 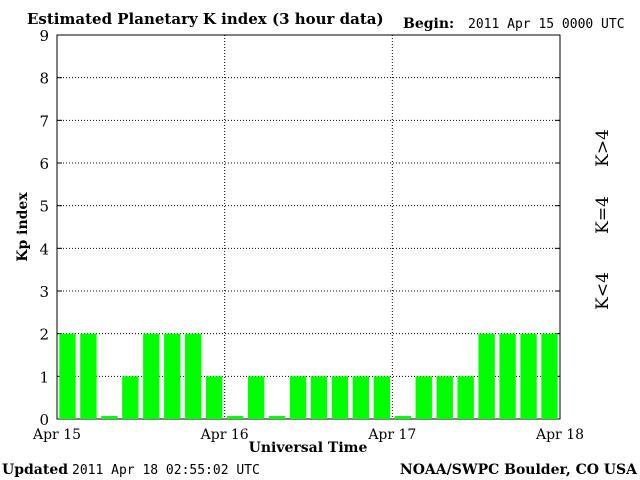 I want to click on y-tick-label: 0, so click(x=44, y=420).